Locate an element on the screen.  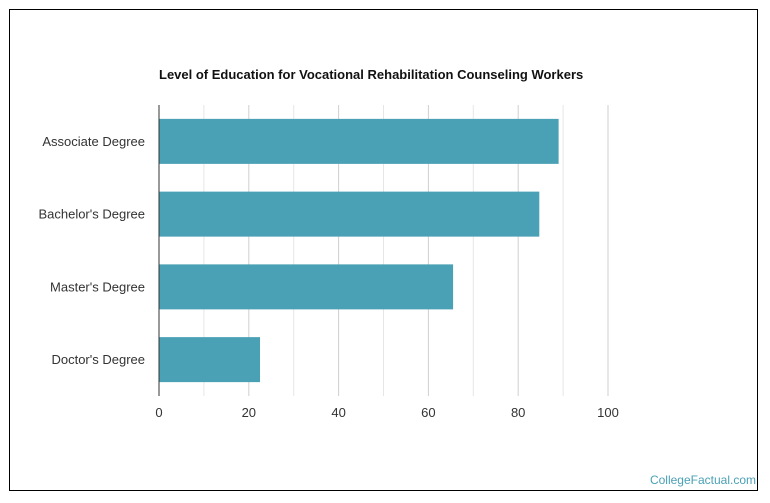
x-tick-label: 0 is located at coordinates (158, 412).